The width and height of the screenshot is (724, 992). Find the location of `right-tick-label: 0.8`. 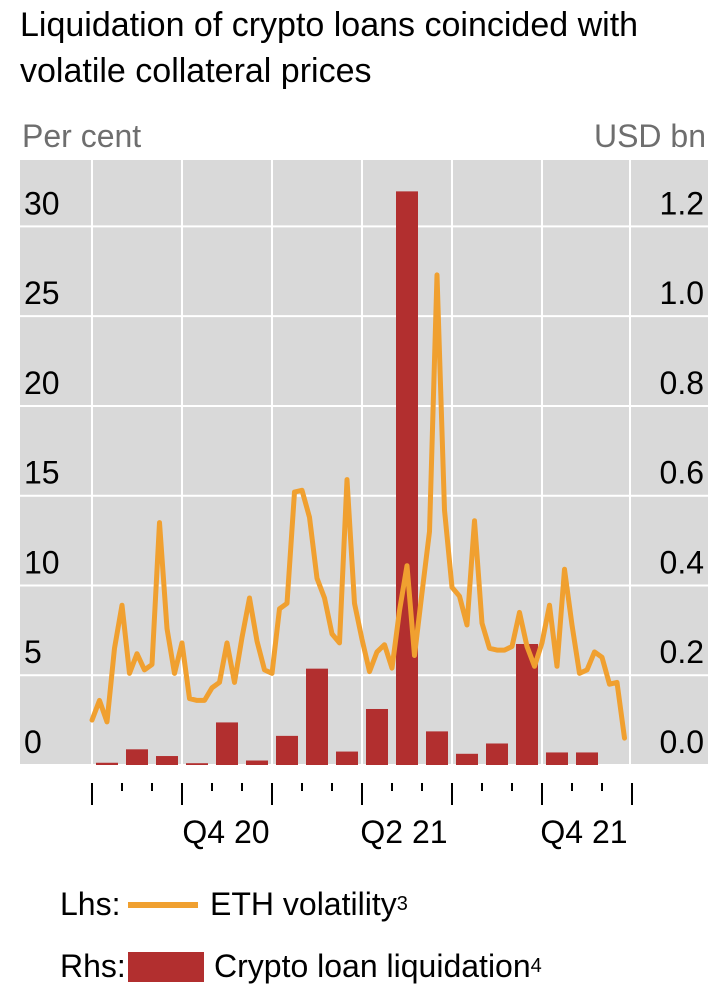

right-tick-label: 0.8 is located at coordinates (682, 383).